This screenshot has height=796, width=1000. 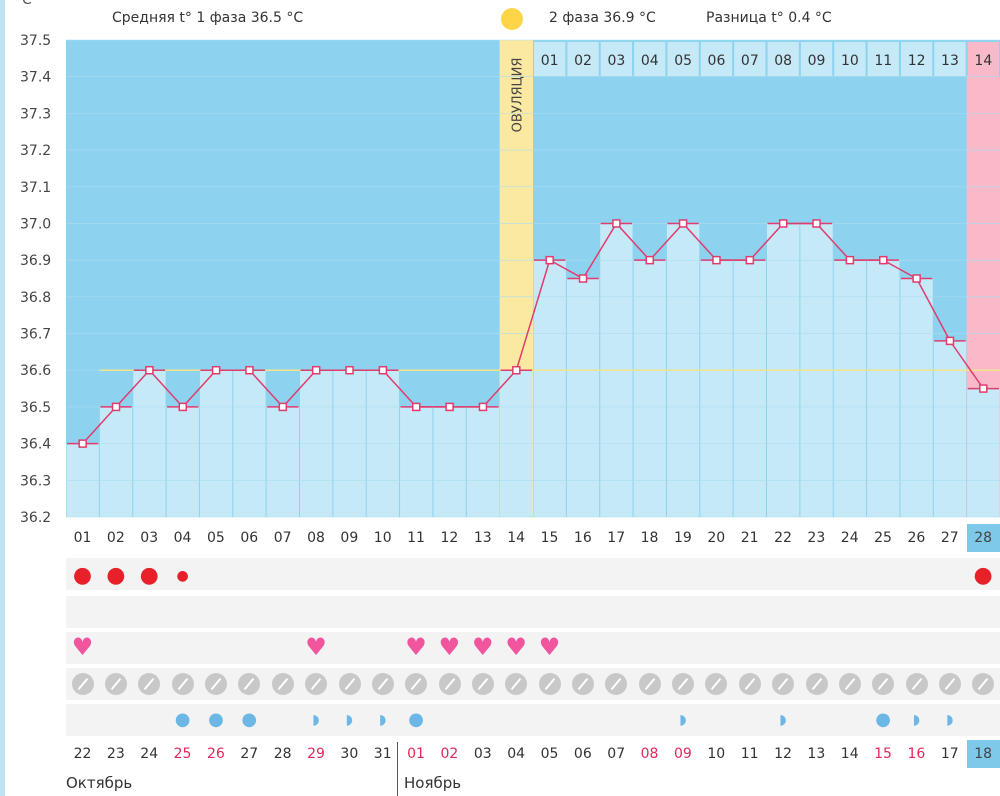 I want to click on cycle-day-label: 22, so click(x=783, y=538).